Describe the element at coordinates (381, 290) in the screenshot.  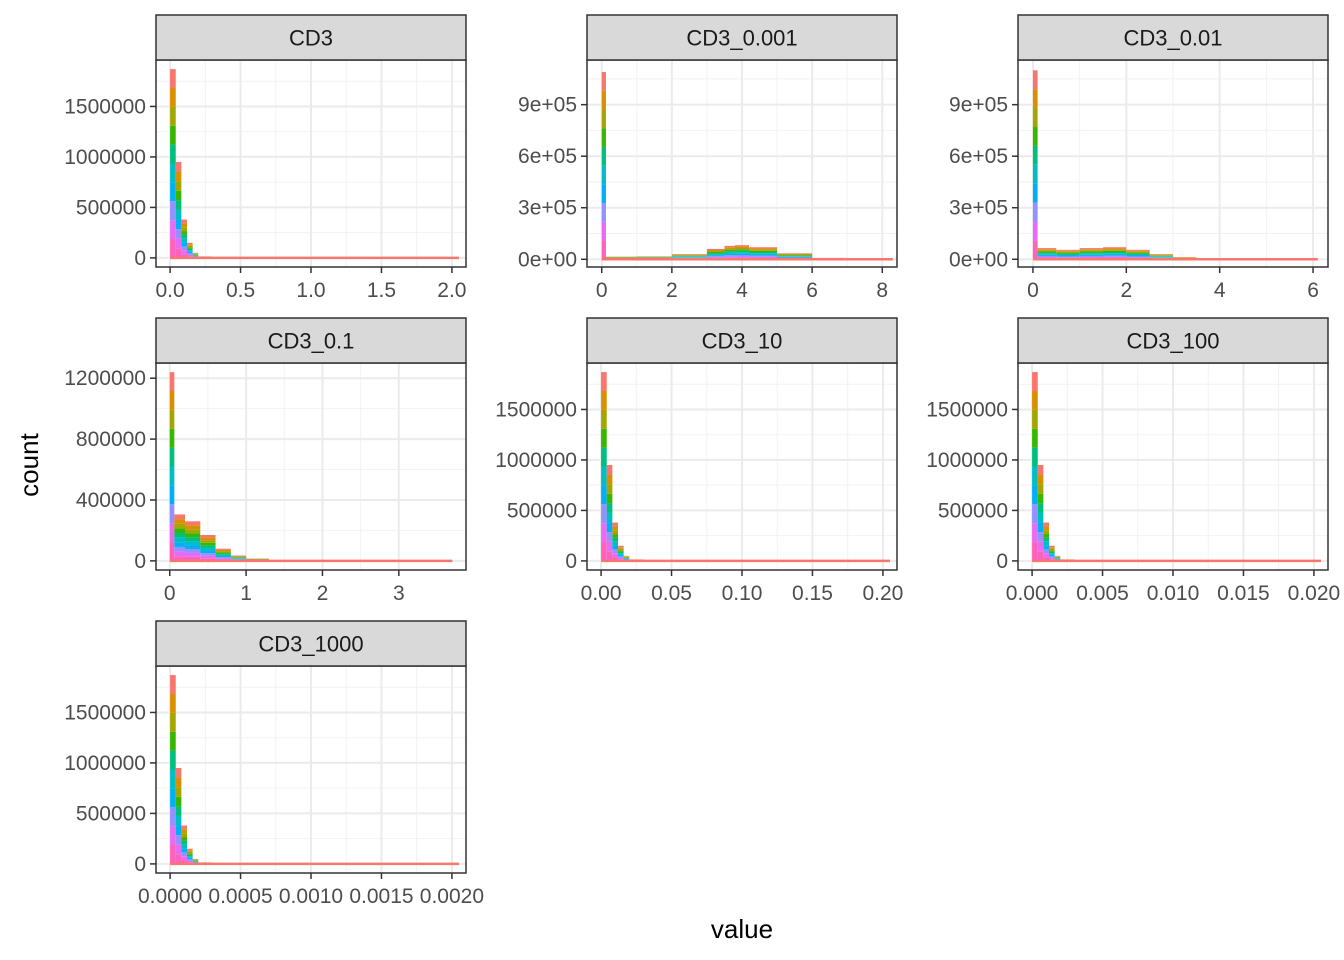
I see `x-tick-label: 1.5` at that location.